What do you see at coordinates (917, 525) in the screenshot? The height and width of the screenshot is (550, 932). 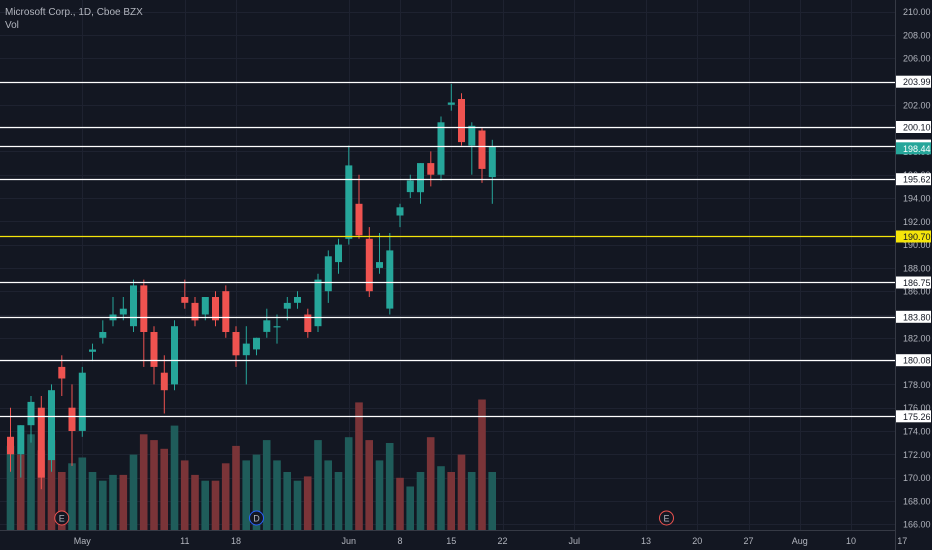 I see `price-tick-label: 166.00` at bounding box center [917, 525].